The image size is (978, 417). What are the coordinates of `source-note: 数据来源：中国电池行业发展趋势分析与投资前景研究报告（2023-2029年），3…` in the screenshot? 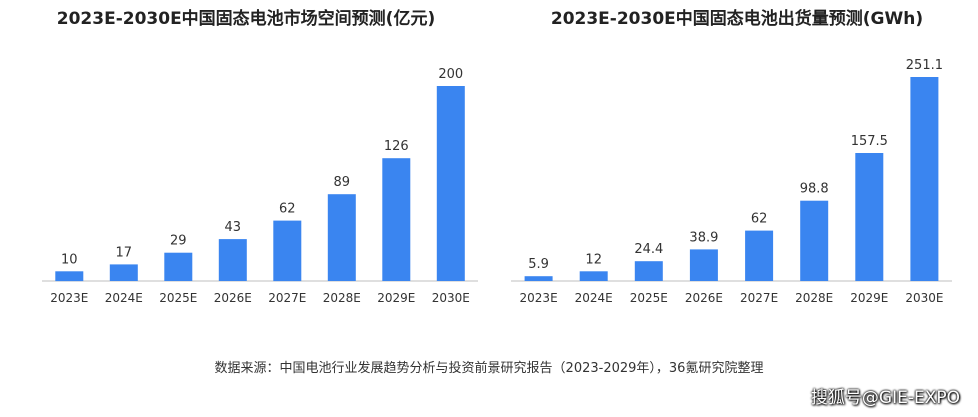 It's located at (489, 368).